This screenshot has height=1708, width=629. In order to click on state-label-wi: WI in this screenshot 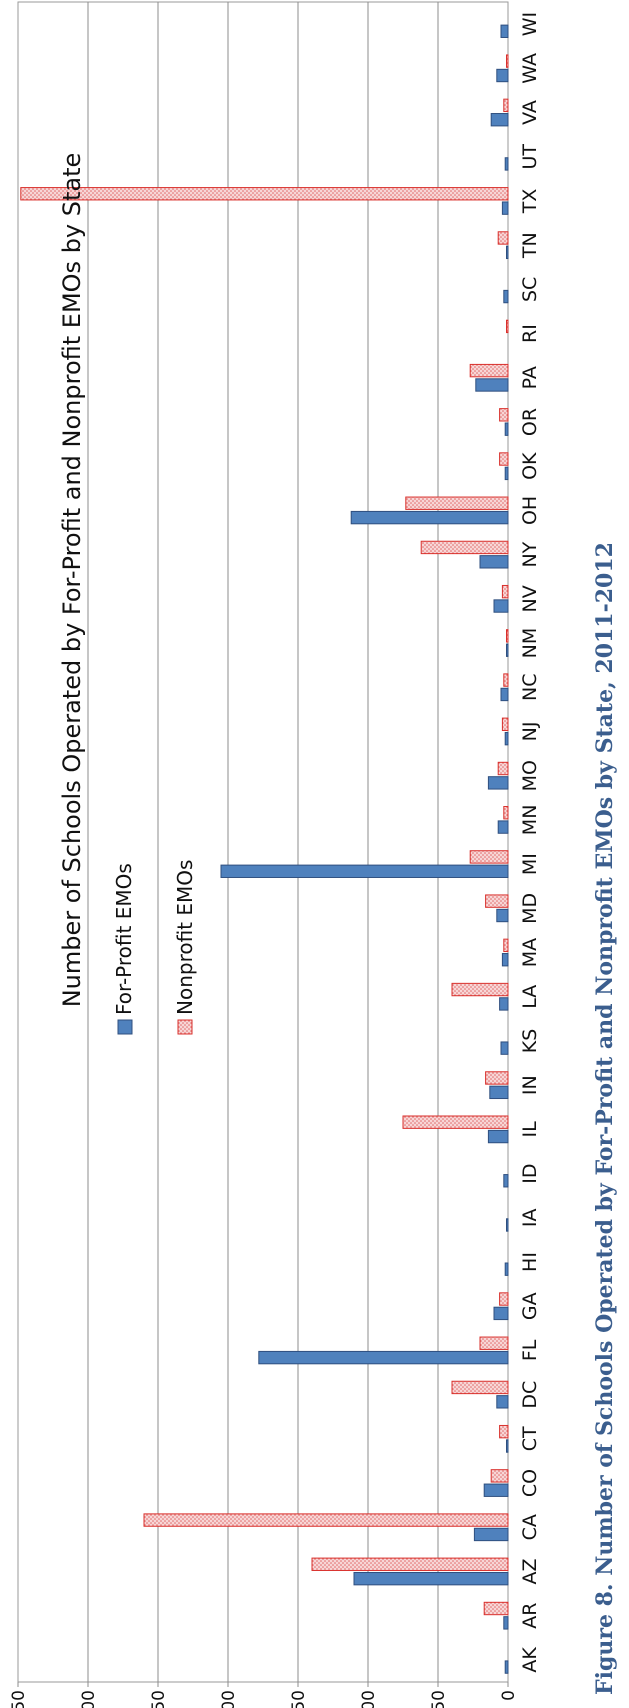, I will do `click(530, 24)`.